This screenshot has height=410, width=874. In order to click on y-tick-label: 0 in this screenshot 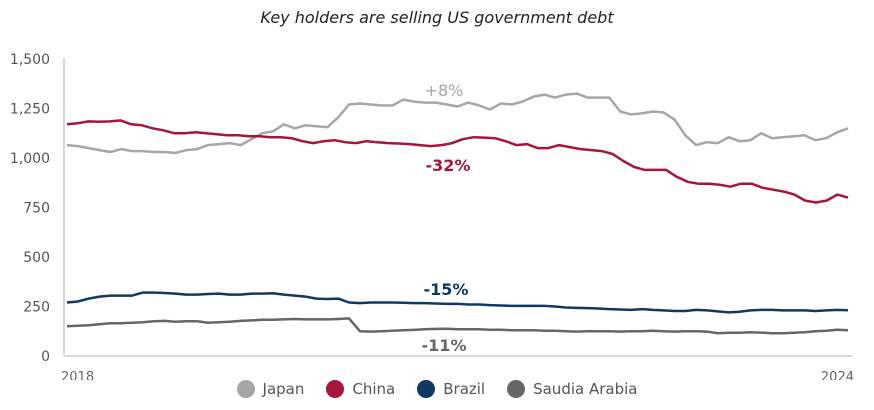, I will do `click(45, 357)`.